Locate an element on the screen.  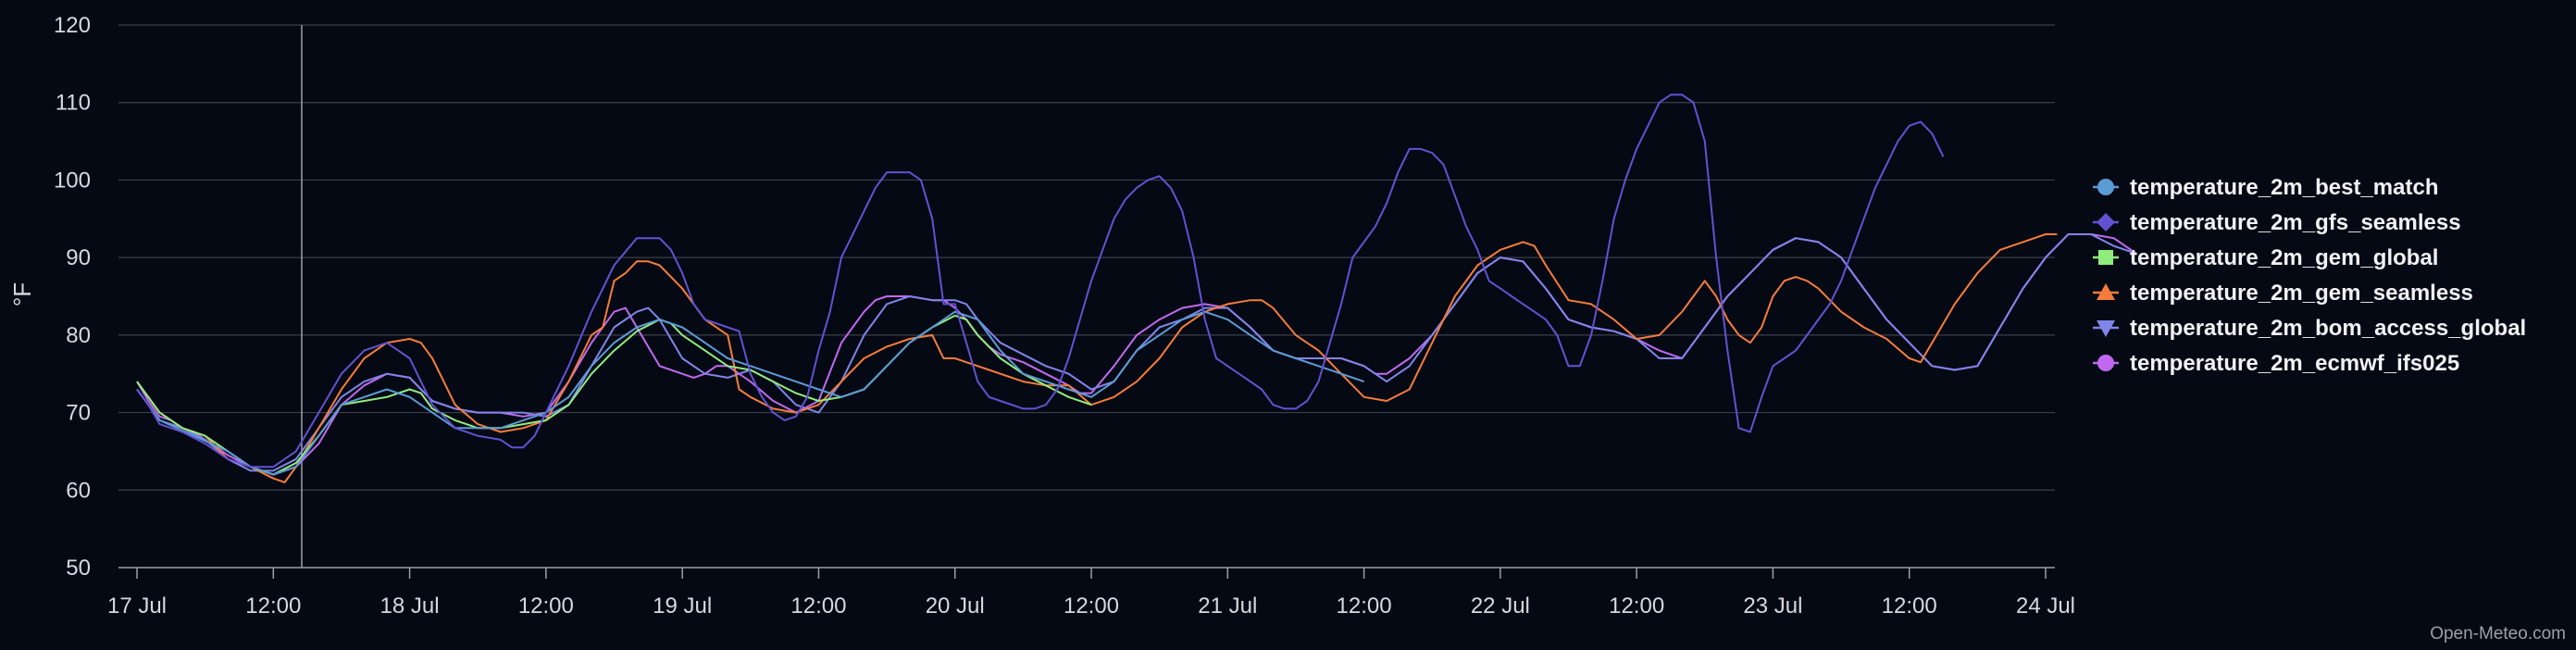
y-tick-label: 110 is located at coordinates (73, 103).